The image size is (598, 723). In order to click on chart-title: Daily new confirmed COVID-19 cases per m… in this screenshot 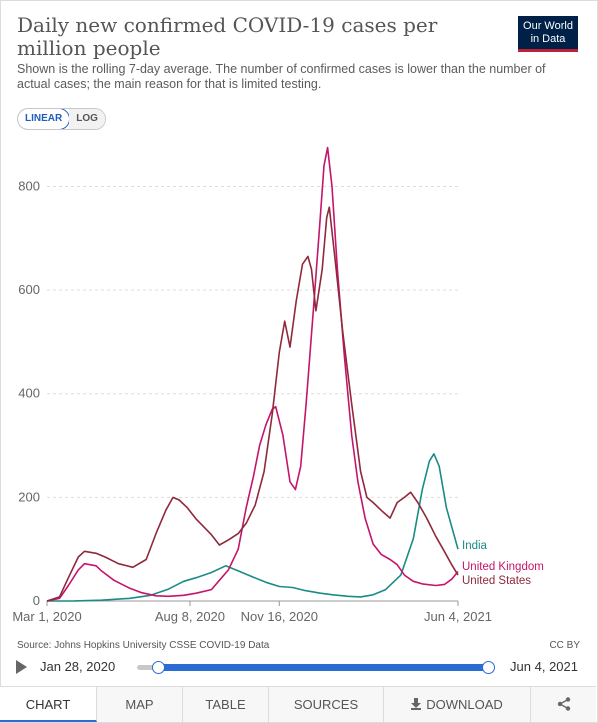, I will do `click(227, 36)`.